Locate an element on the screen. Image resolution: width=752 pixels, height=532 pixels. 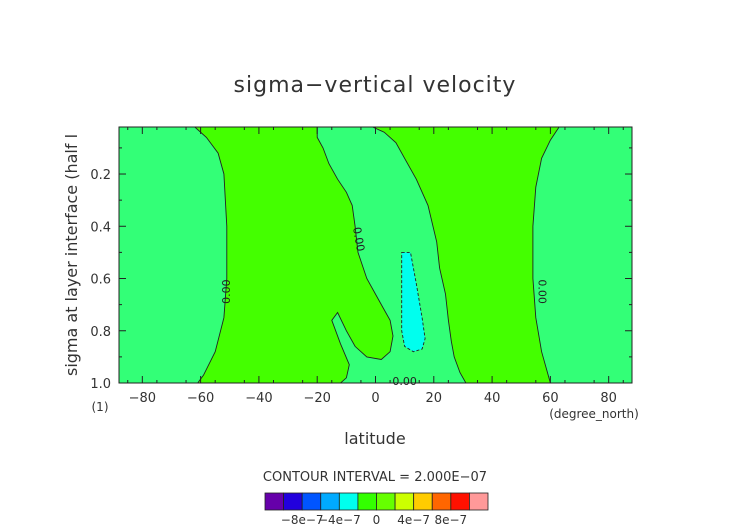
x-tick-label: −40 is located at coordinates (258, 398).